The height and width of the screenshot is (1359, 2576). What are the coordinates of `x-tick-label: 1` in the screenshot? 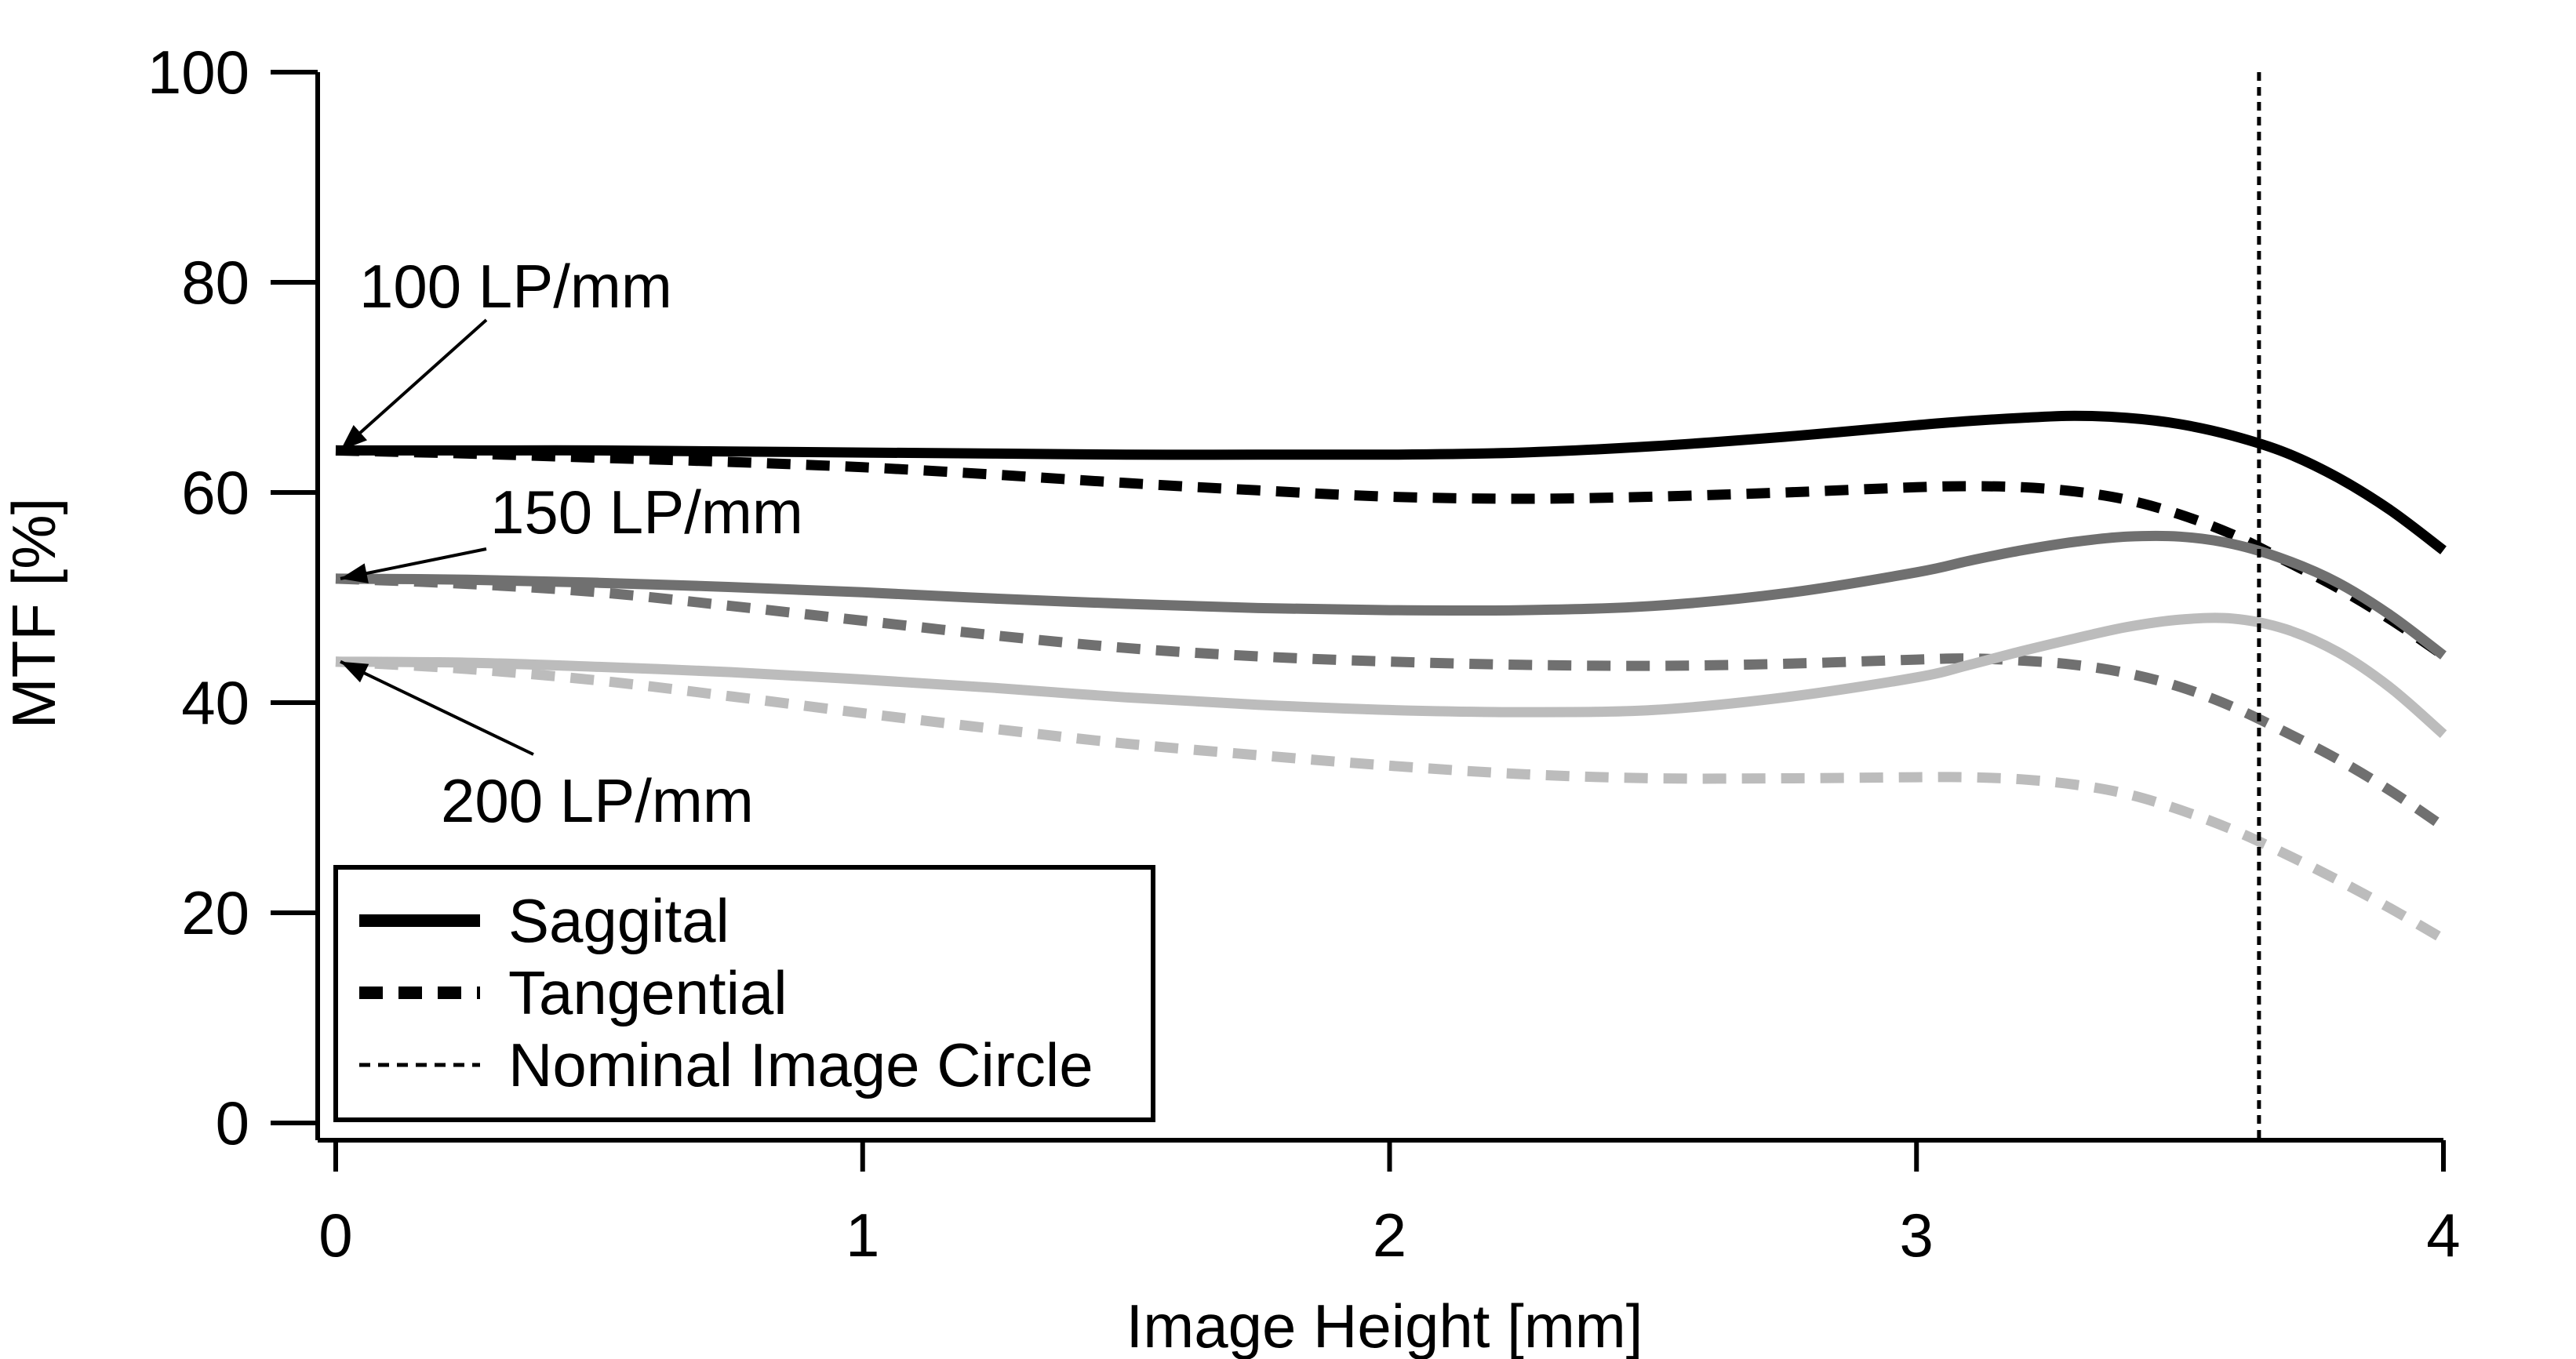 It's located at (863, 1235).